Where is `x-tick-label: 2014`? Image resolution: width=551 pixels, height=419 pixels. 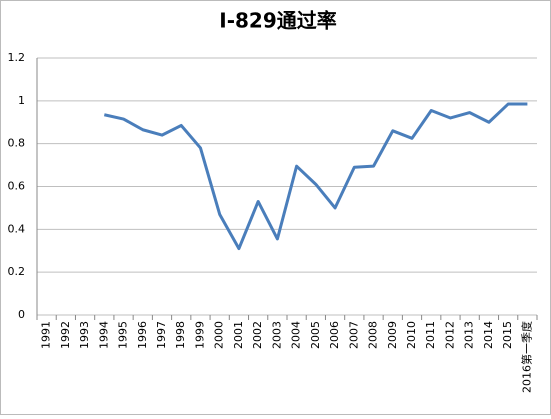
x-tick-label: 2014 is located at coordinates (488, 335).